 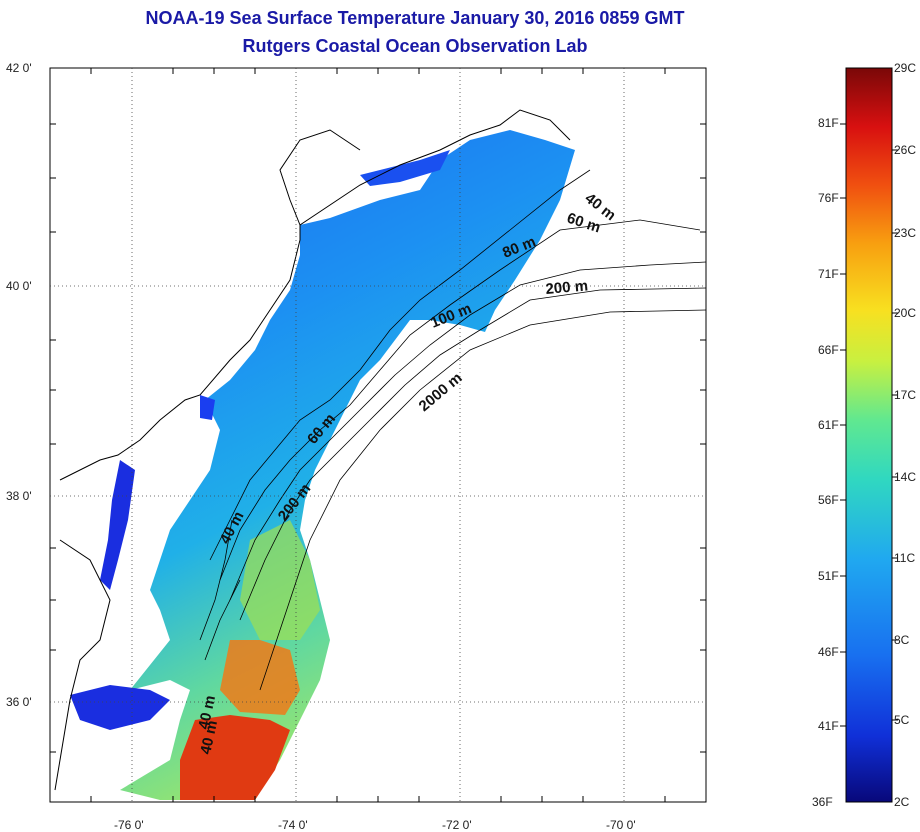 I want to click on colorbar-c-label: 14C, so click(x=905, y=477).